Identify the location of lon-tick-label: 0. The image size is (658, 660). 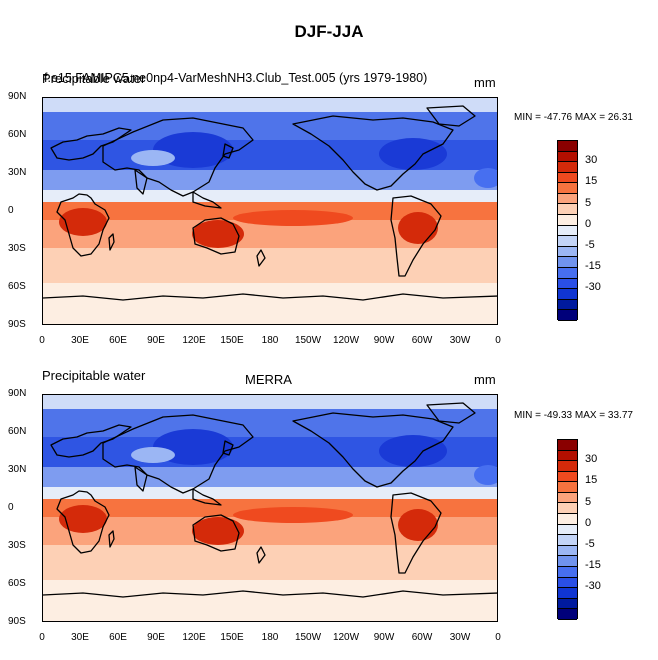
(498, 340).